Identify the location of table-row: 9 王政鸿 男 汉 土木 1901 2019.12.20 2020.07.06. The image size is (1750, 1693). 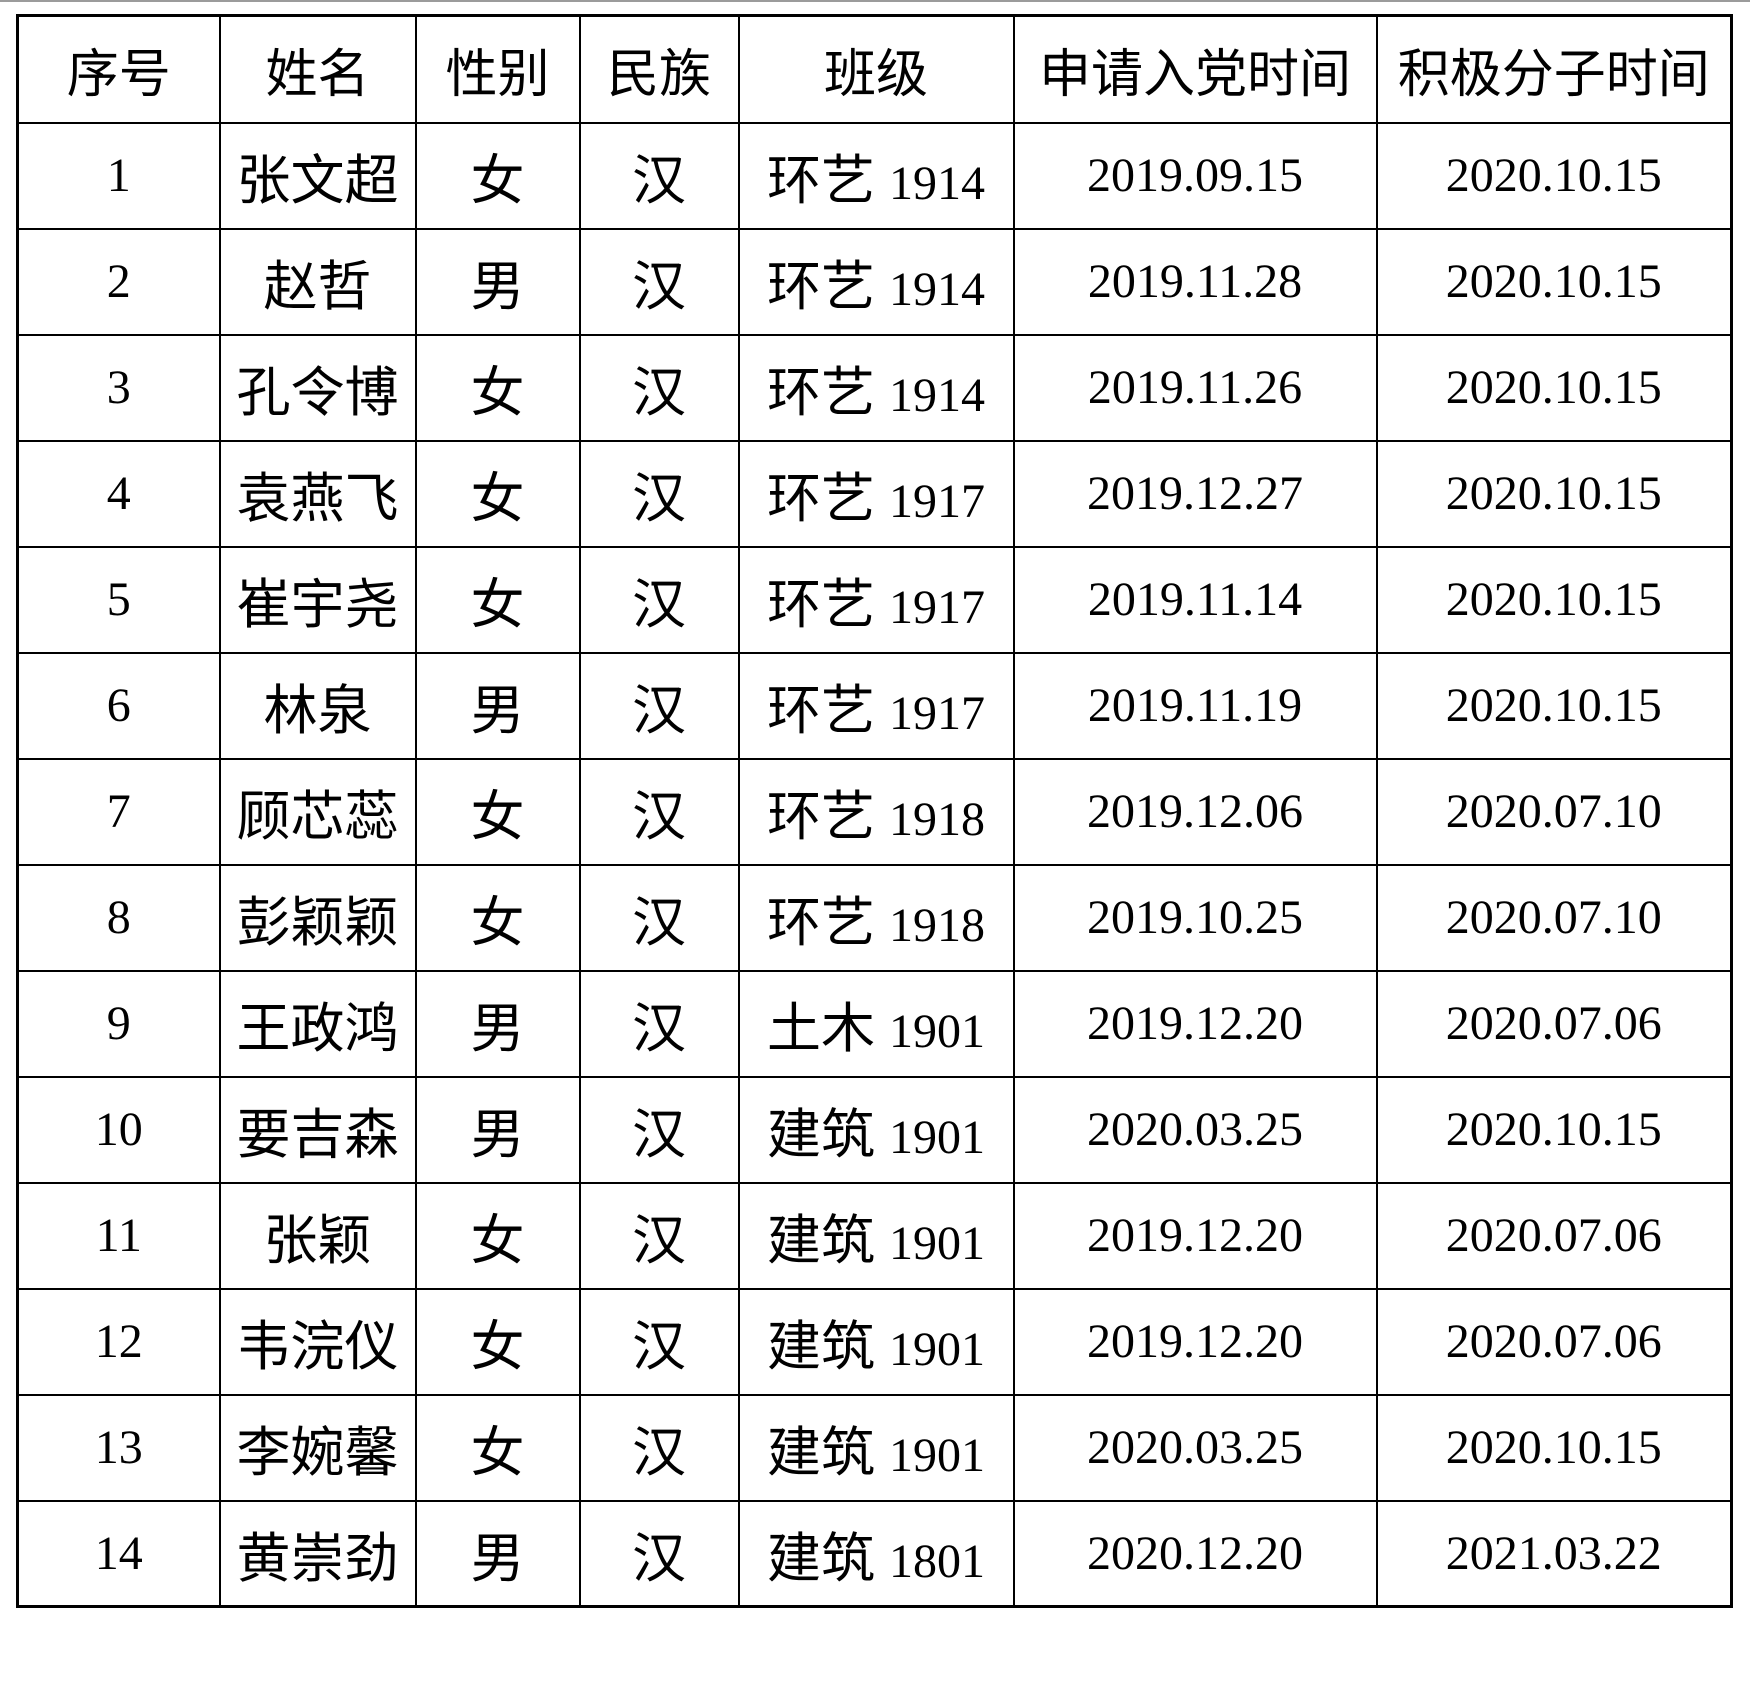
(874, 1023).